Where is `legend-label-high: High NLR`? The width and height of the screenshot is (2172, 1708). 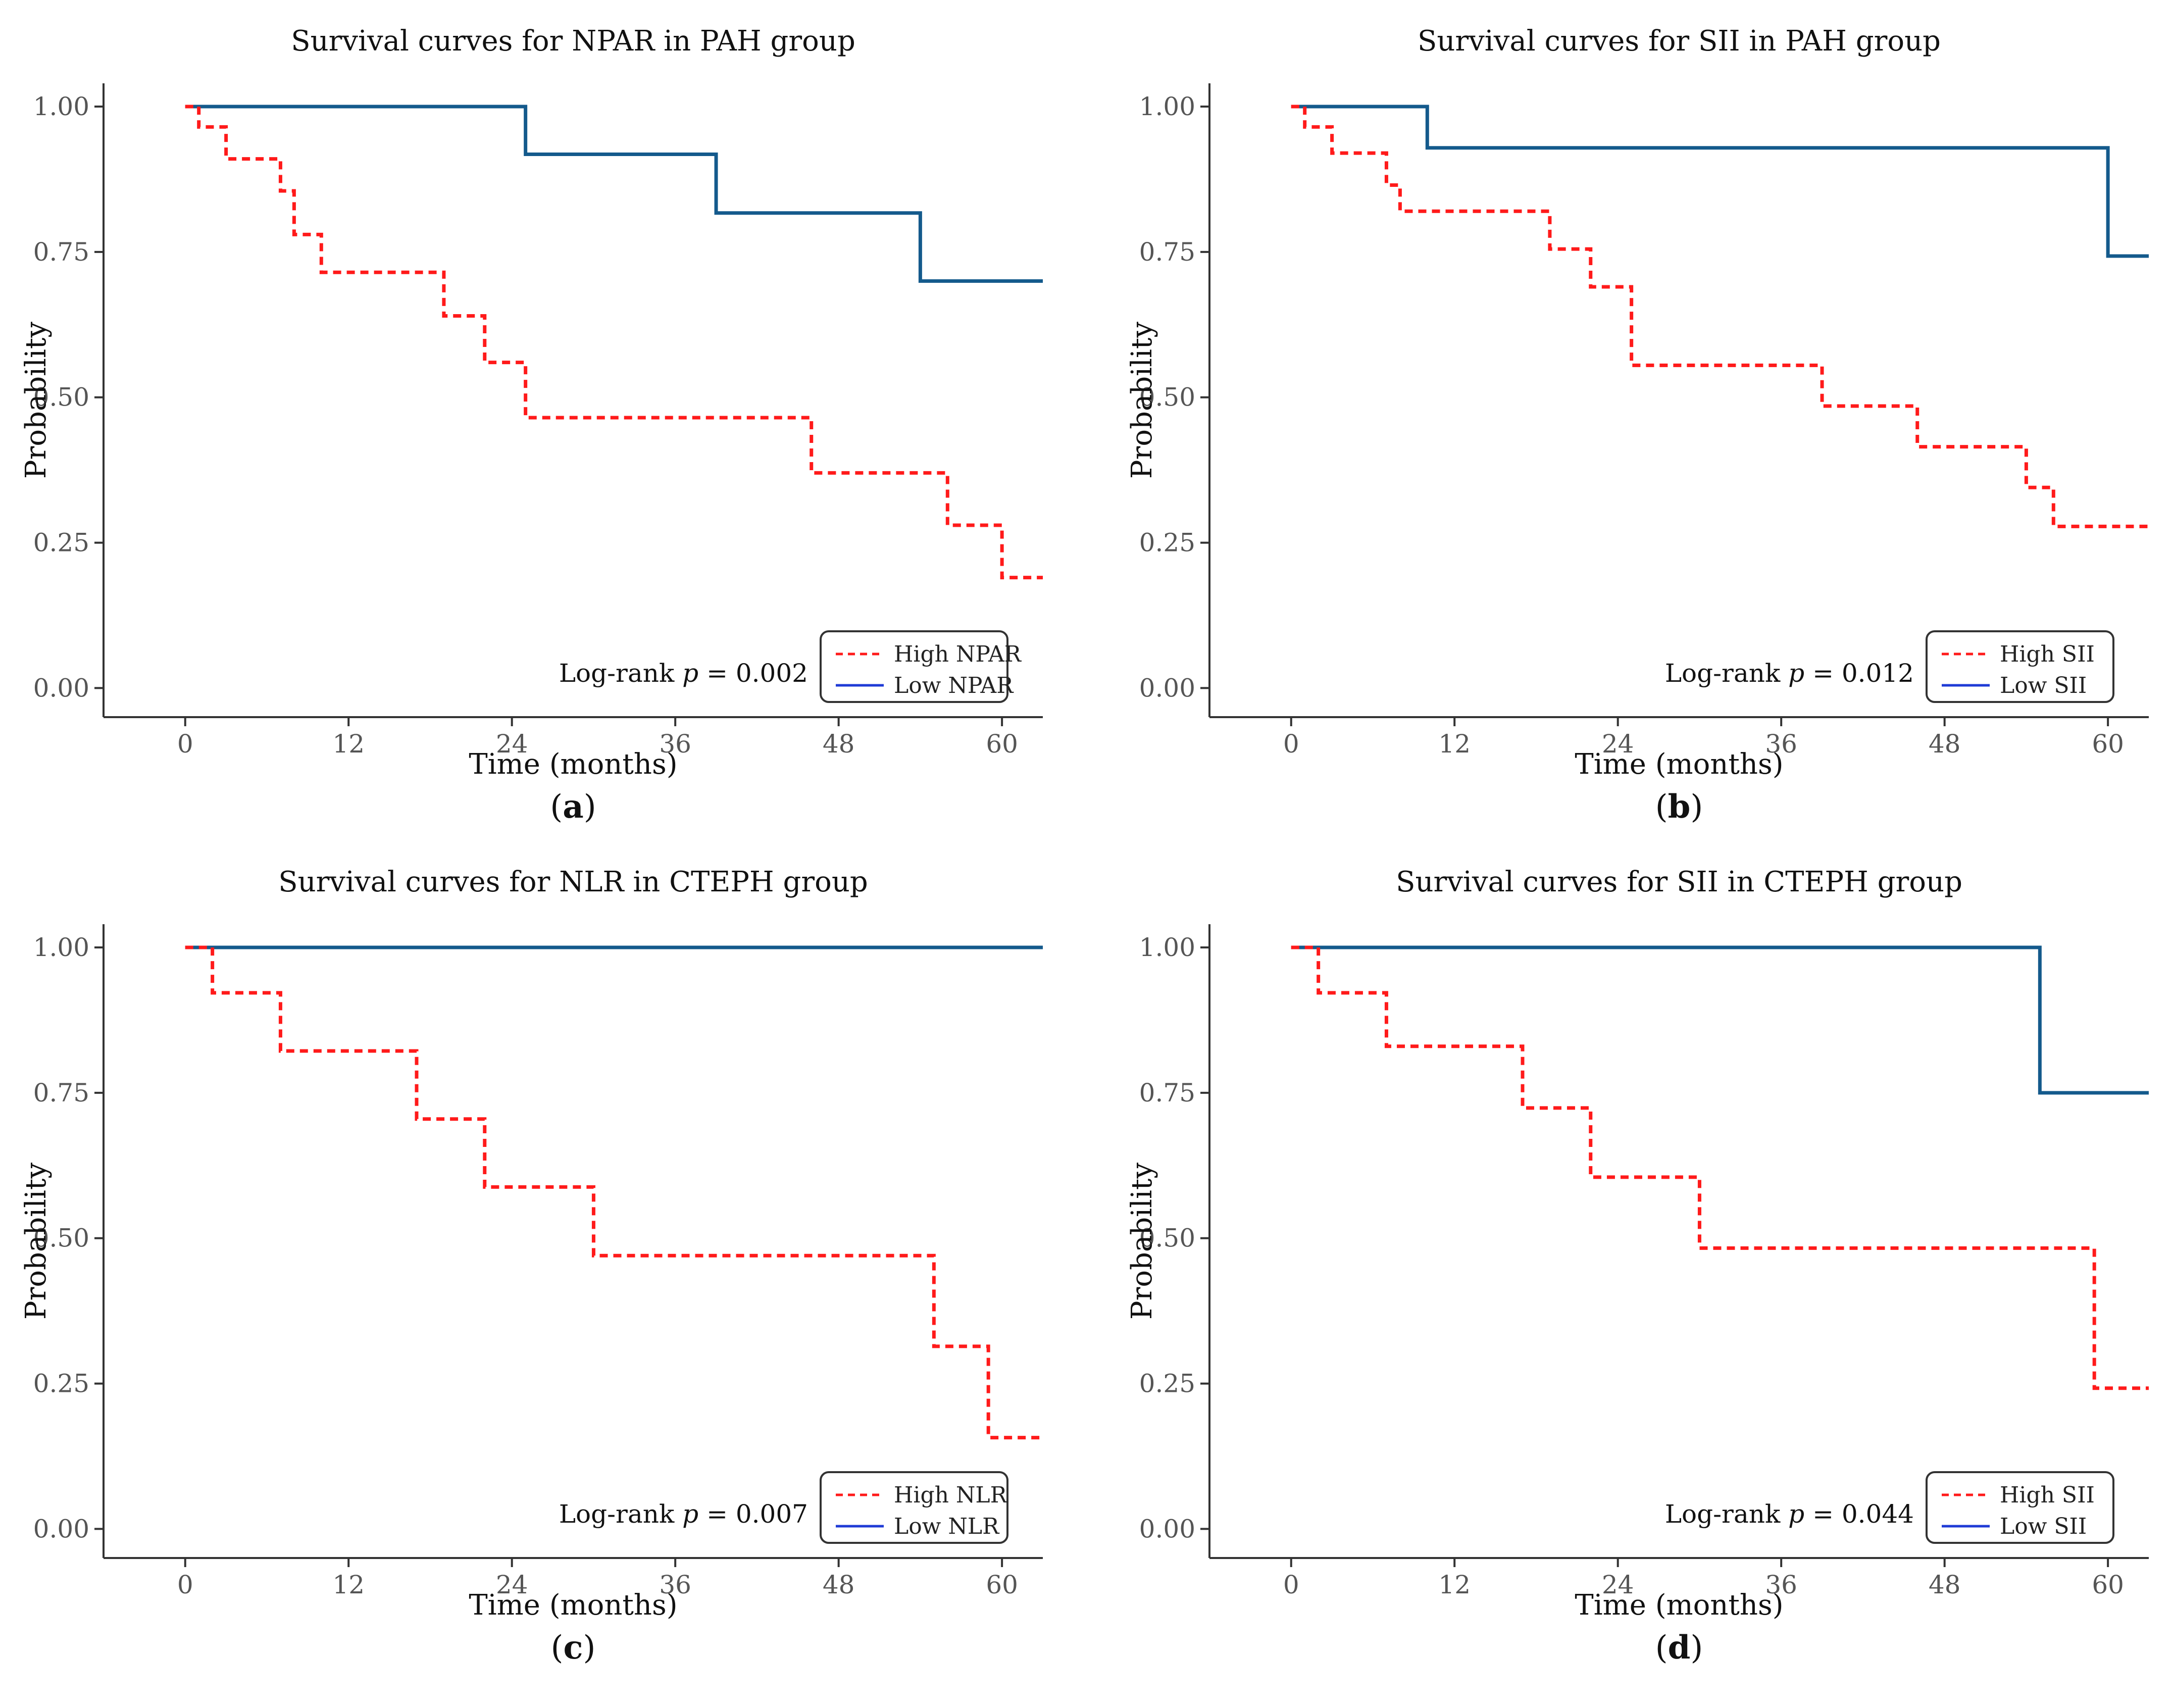
legend-label-high: High NLR is located at coordinates (951, 1495).